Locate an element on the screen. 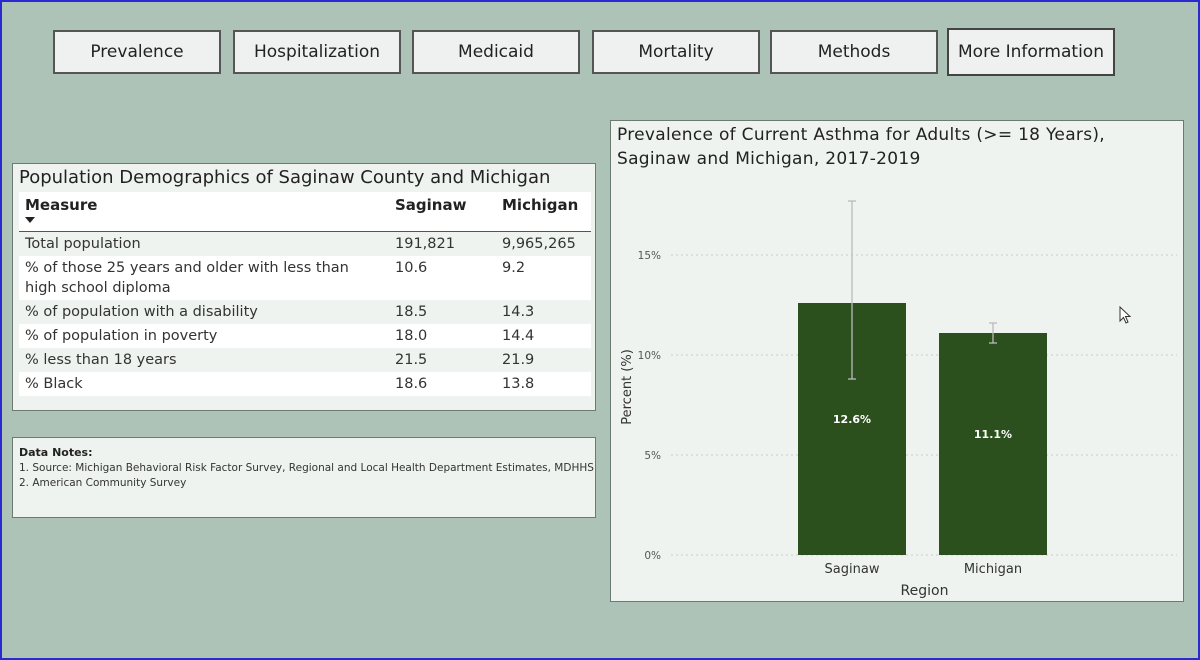 This screenshot has height=660, width=1200. column-header-measure: Measure is located at coordinates (204, 212).